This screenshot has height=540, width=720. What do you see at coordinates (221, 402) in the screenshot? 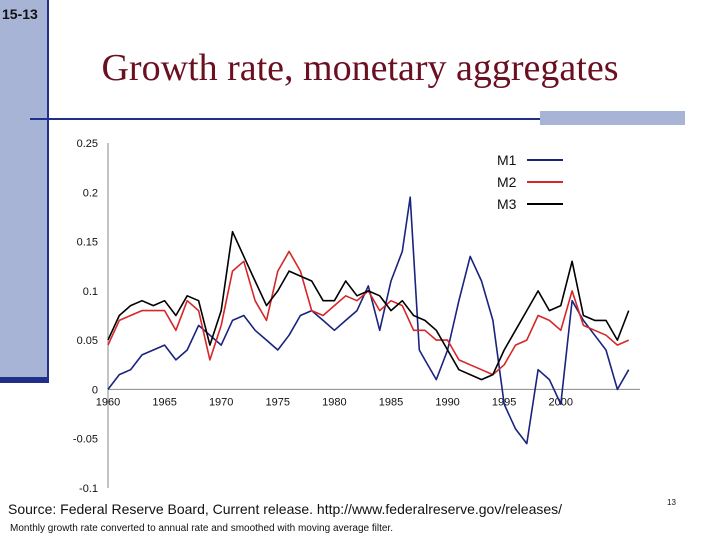
I see `x-tick-label: 1970` at bounding box center [221, 402].